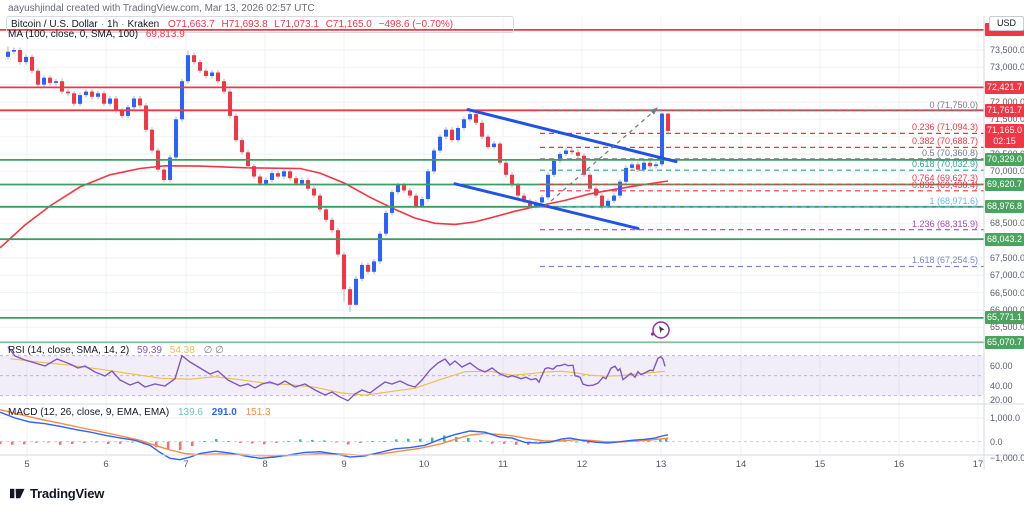 The height and width of the screenshot is (512, 1024). Describe the element at coordinates (186, 464) in the screenshot. I see `time-axis-label: 7` at that location.